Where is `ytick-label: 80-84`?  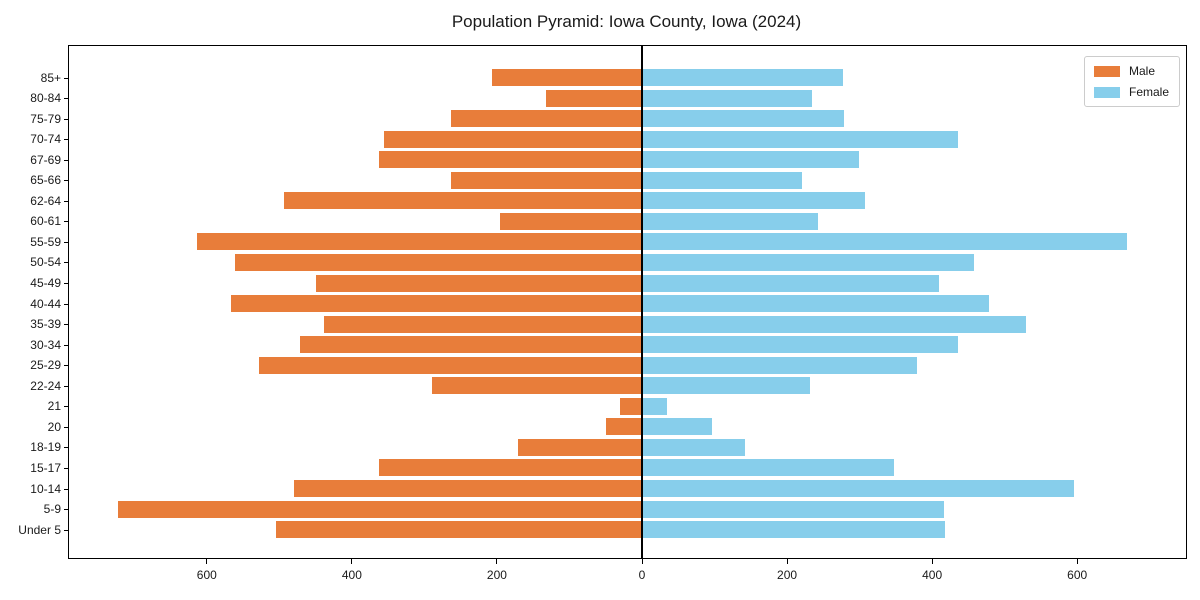
ytick-label: 80-84 is located at coordinates (45, 98).